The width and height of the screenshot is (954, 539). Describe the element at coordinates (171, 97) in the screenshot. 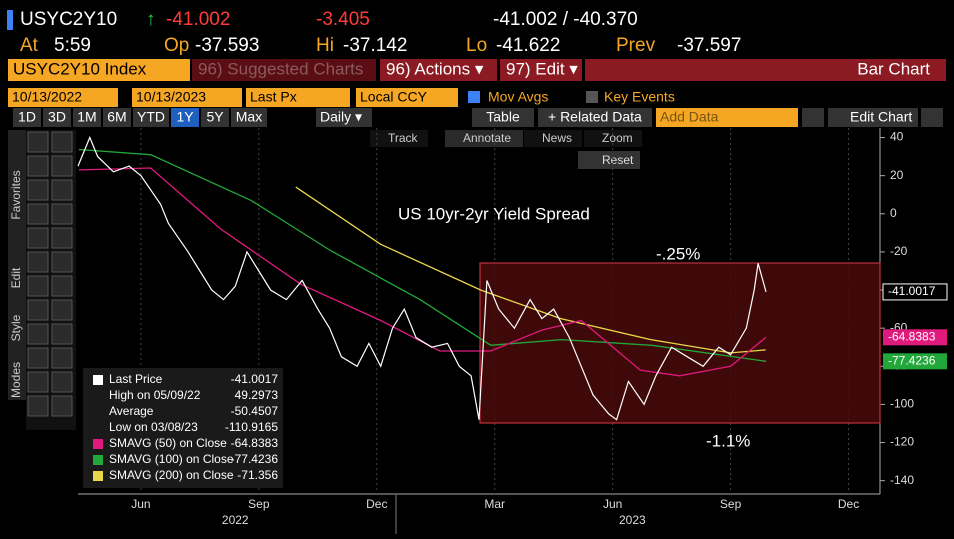

I see `end-date: 10/13/2023` at that location.